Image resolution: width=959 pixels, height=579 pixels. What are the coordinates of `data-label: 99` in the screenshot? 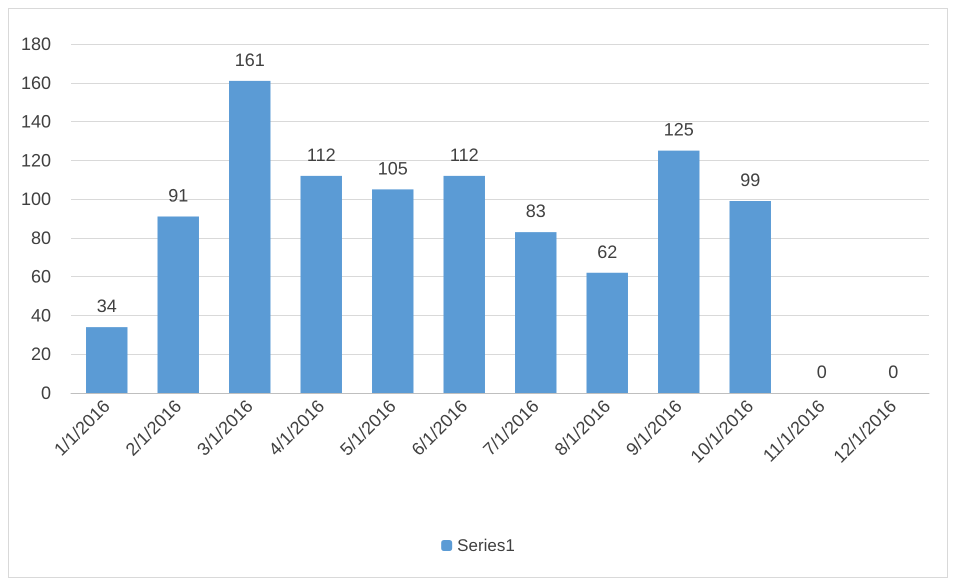 It's located at (750, 180).